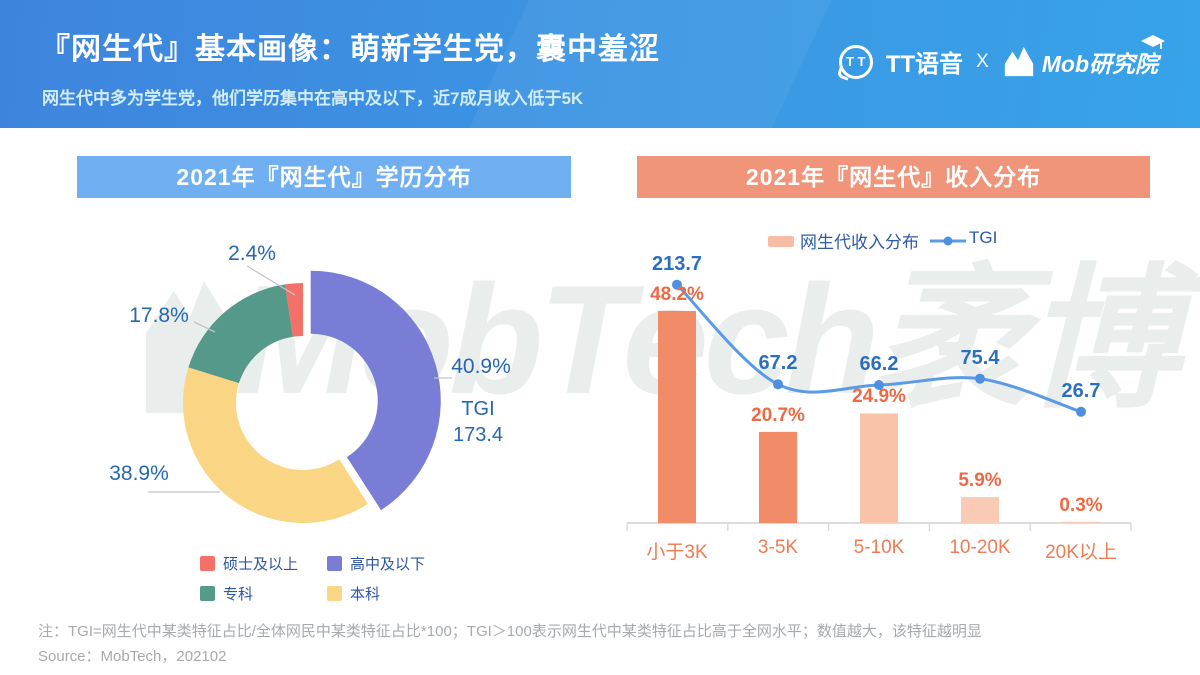 The image size is (1200, 675). I want to click on page-subtitle: 网生代中多为学生党，他们学历集中在高中及以下，近7成月收入低于5K, so click(313, 98).